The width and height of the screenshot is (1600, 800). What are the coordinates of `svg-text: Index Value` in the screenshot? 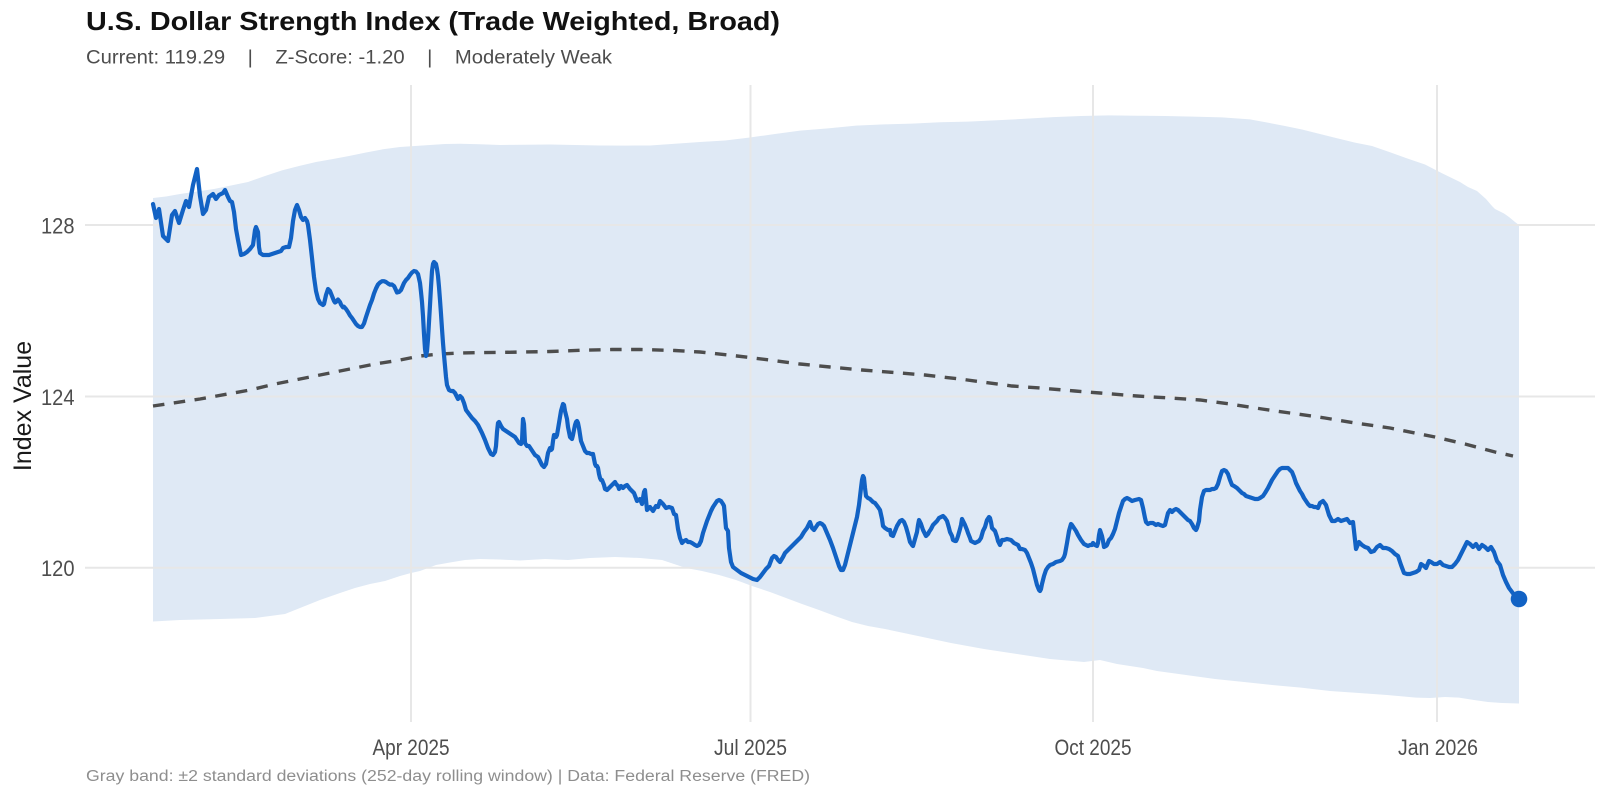 It's located at (23, 406).